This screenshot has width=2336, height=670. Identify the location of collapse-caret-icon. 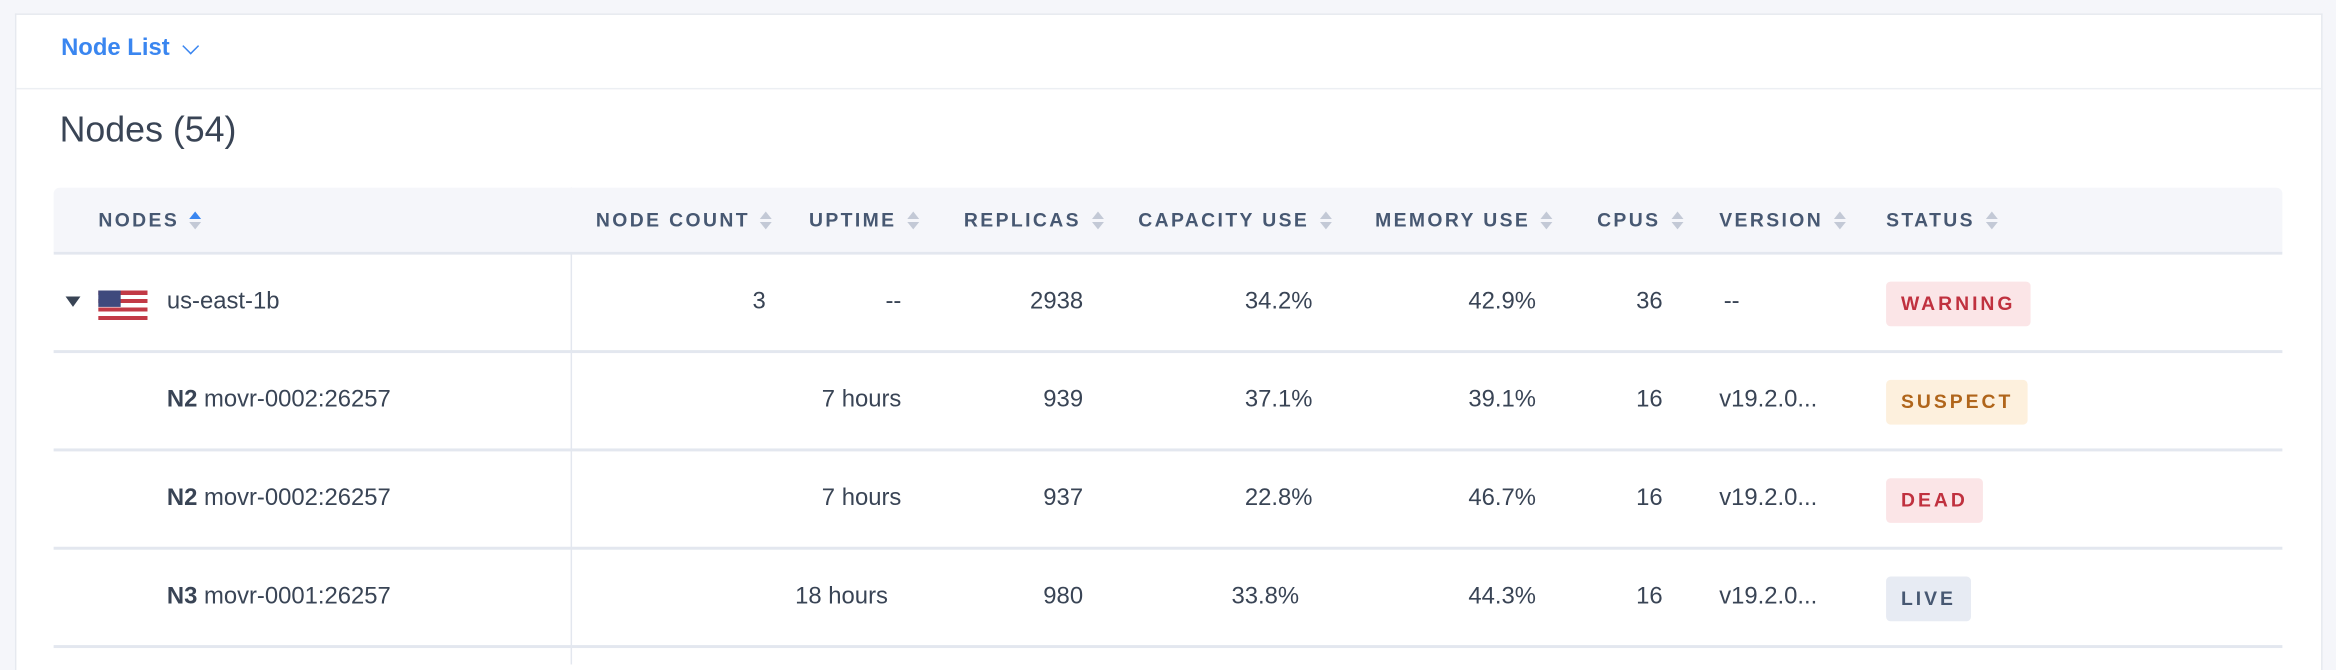
(73, 301).